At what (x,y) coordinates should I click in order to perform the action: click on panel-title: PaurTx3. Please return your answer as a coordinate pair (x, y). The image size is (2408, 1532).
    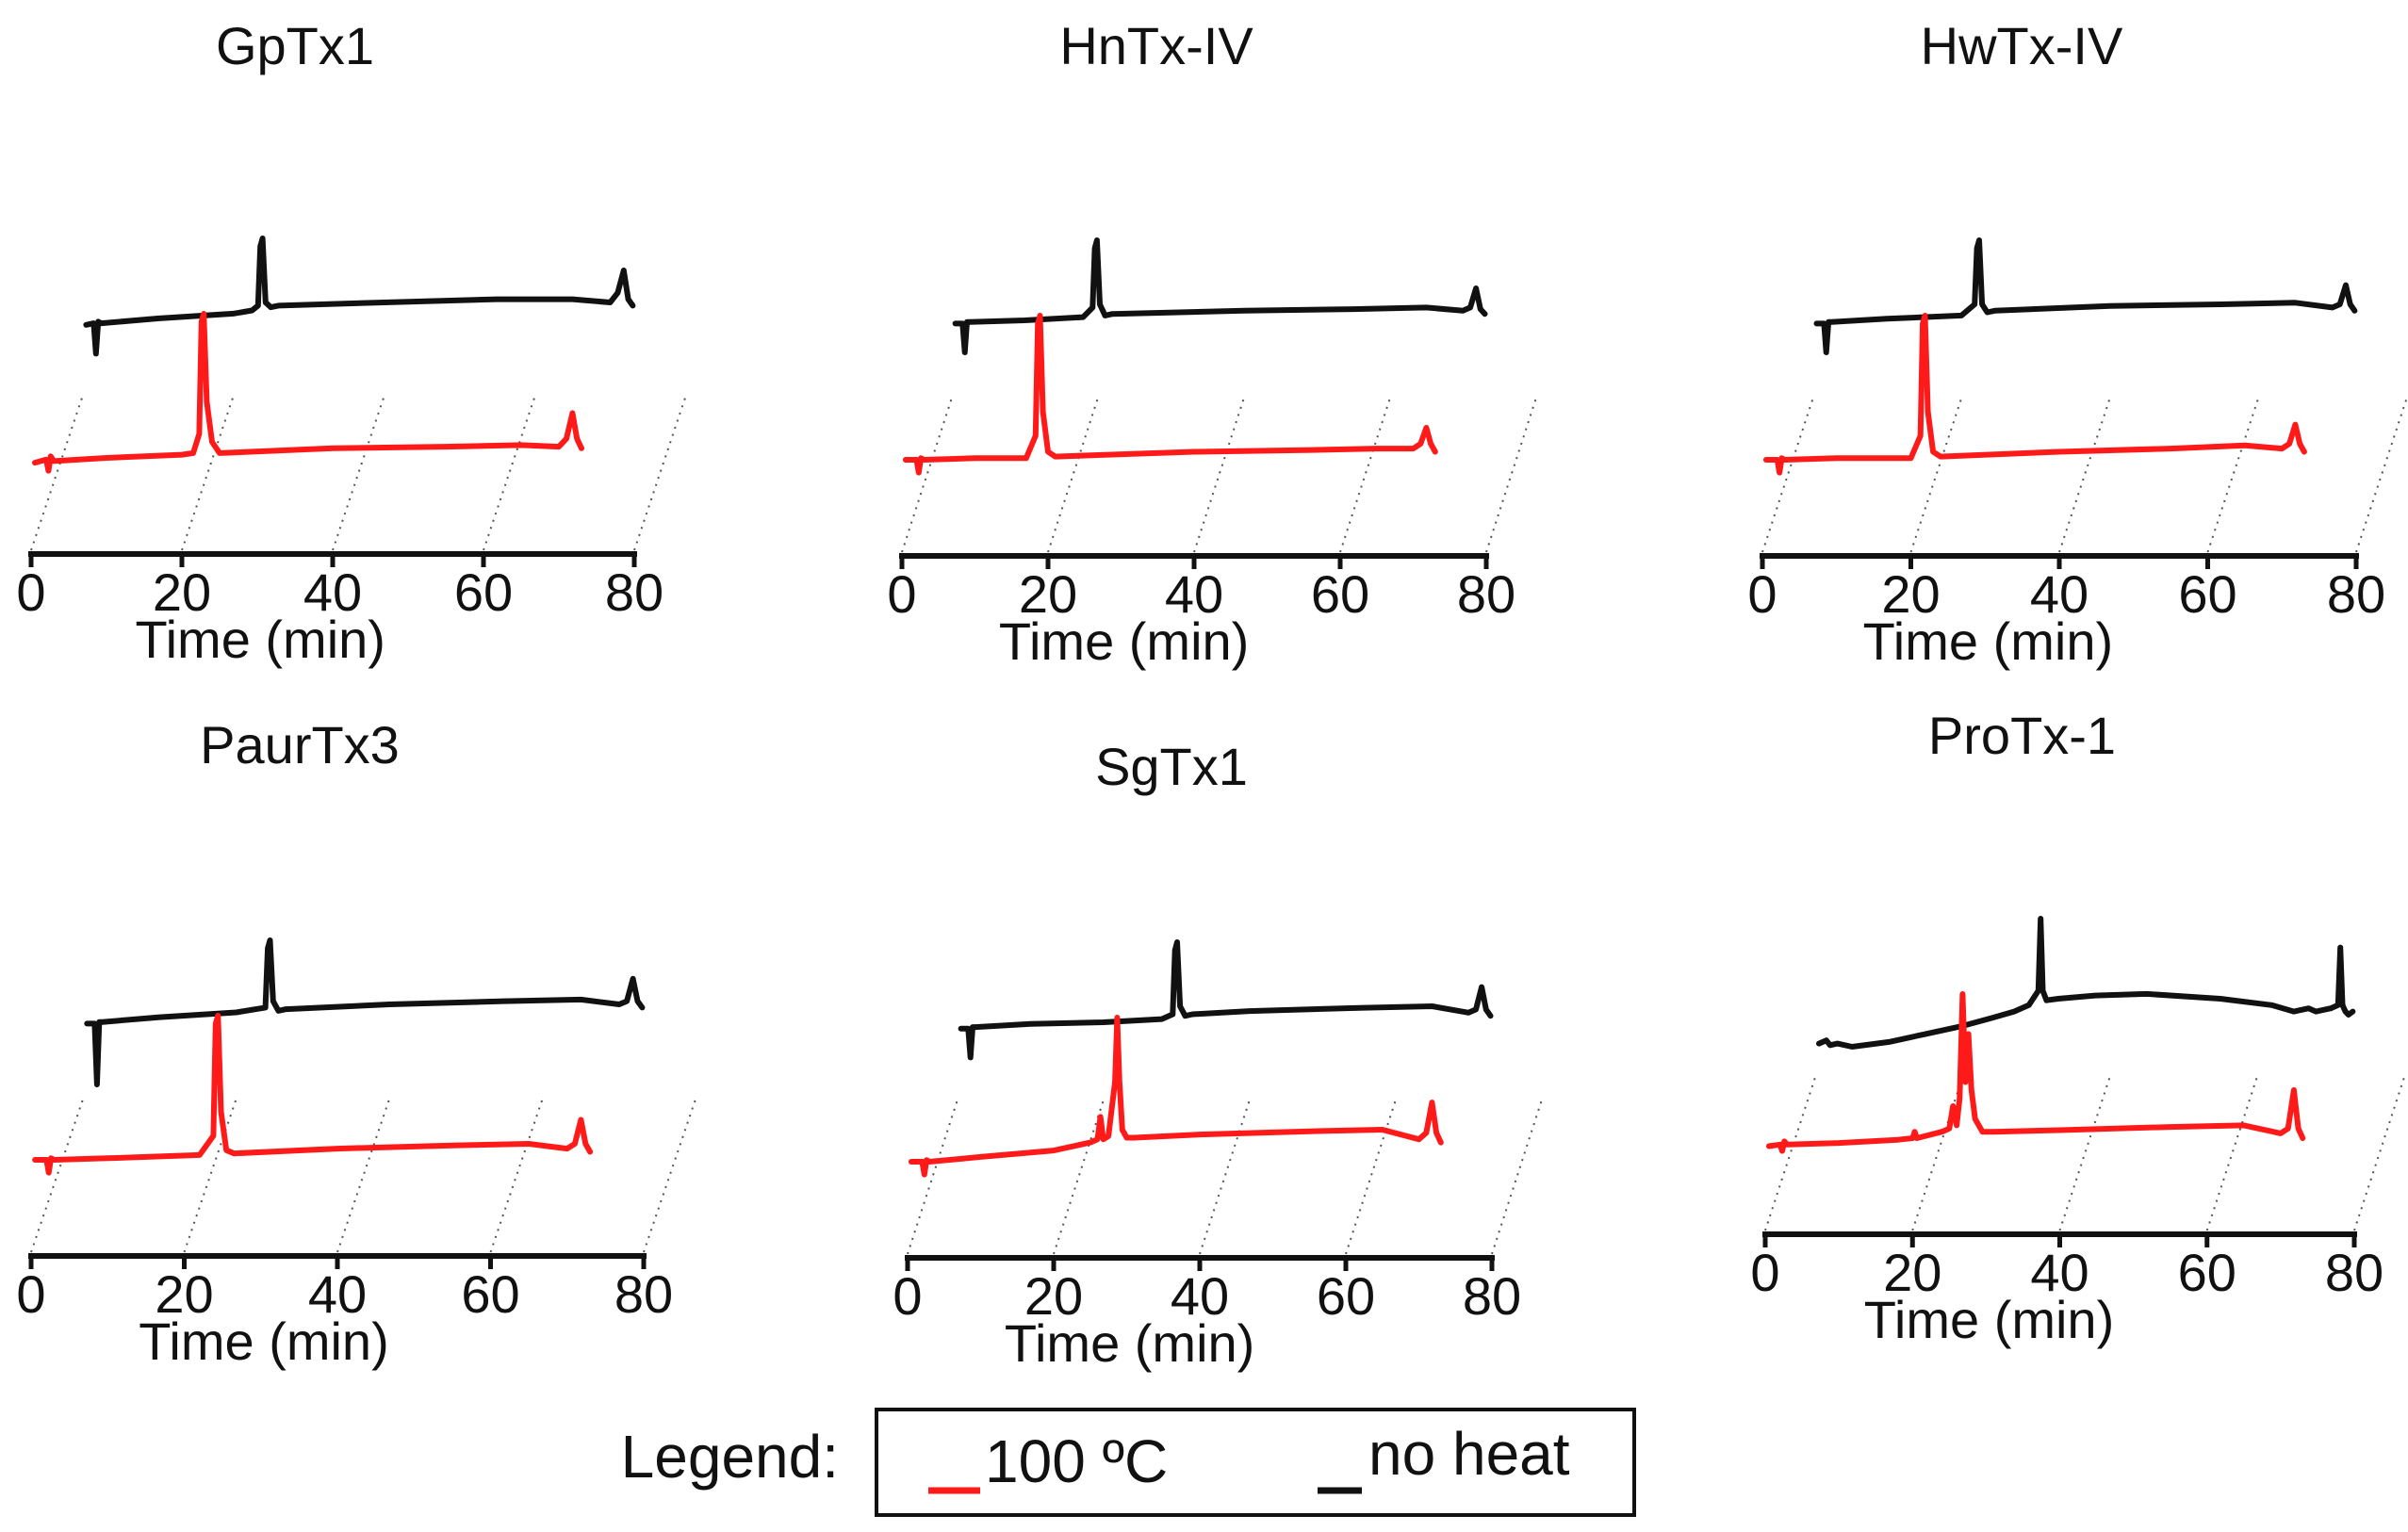
    Looking at the image, I should click on (300, 745).